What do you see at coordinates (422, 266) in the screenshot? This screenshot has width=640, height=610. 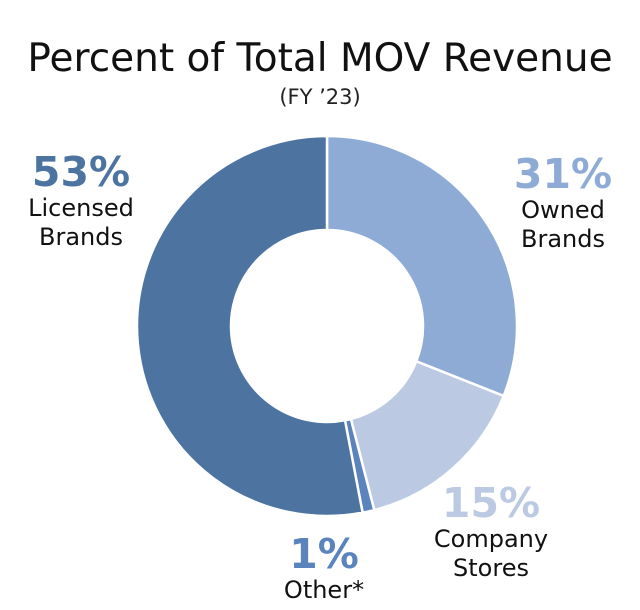 I see `donut-slice-owned-brands` at bounding box center [422, 266].